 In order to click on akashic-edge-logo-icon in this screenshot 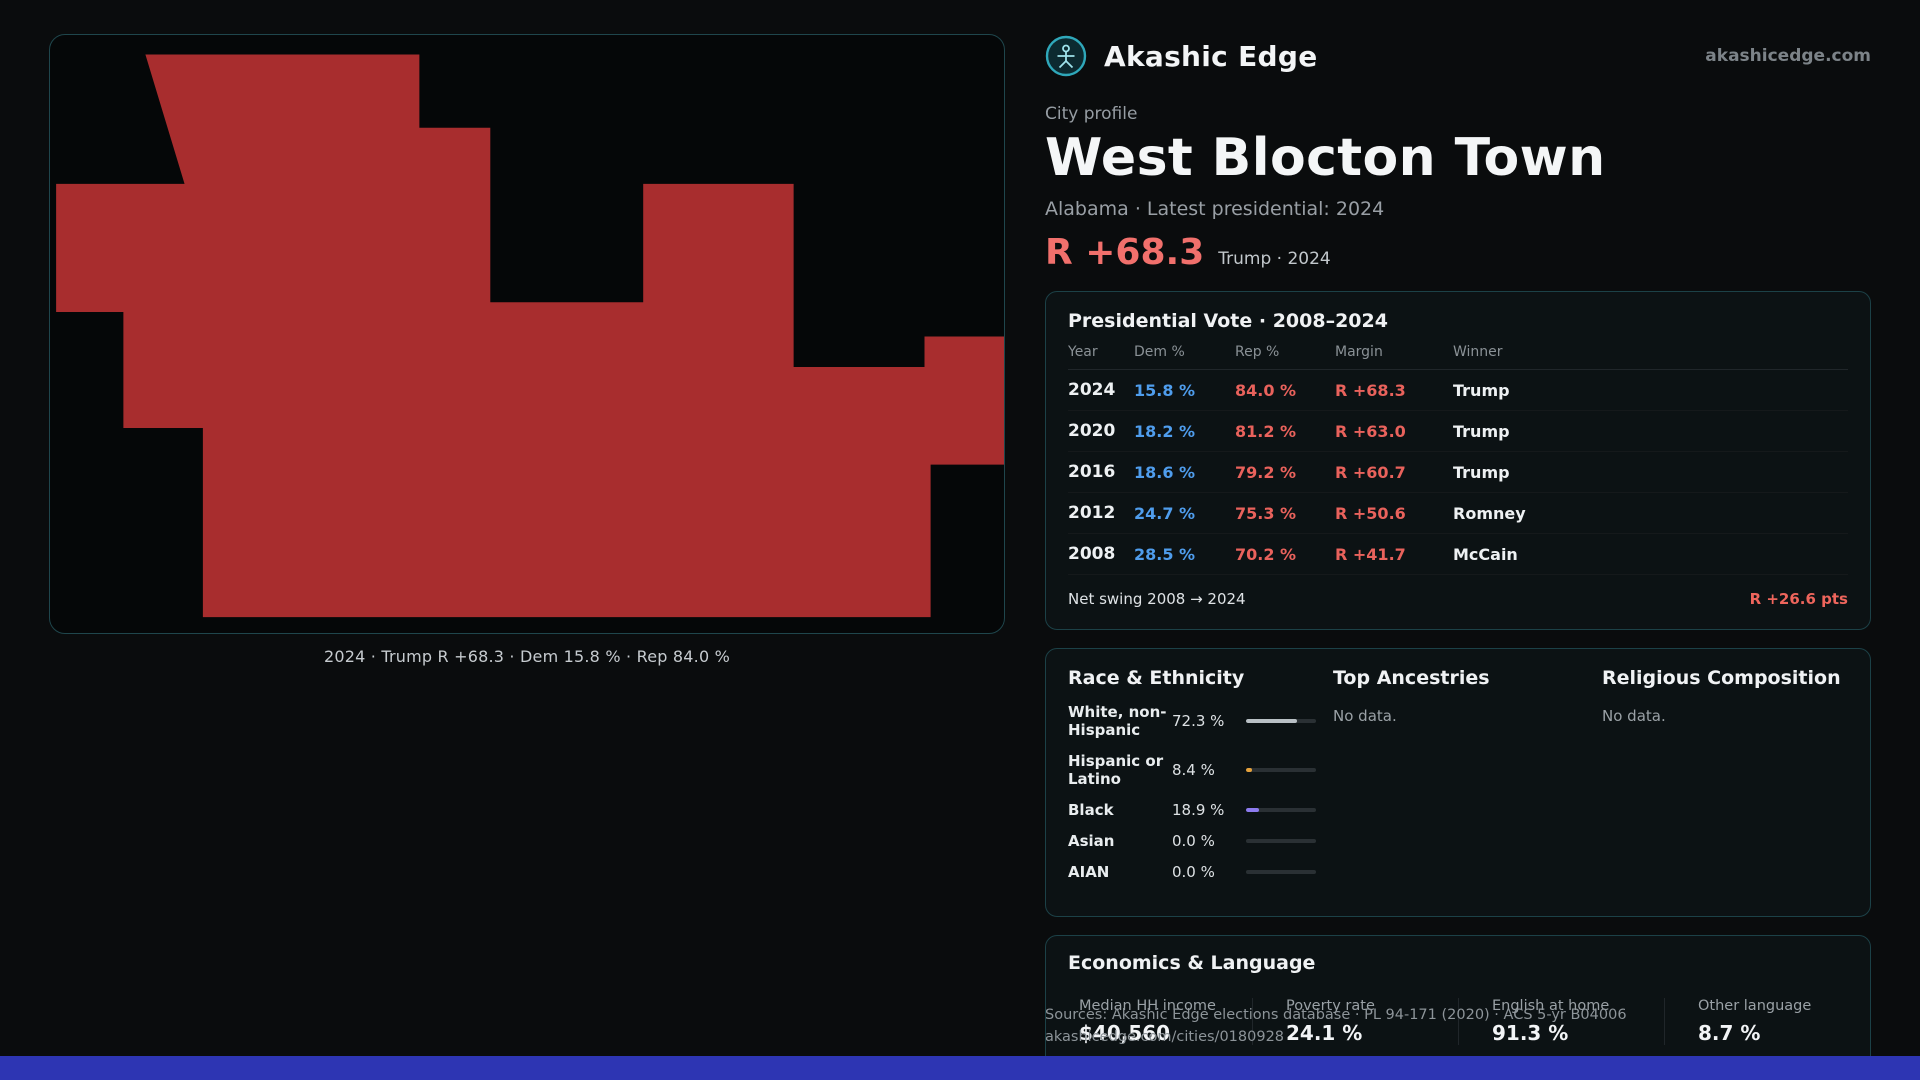, I will do `click(1066, 56)`.